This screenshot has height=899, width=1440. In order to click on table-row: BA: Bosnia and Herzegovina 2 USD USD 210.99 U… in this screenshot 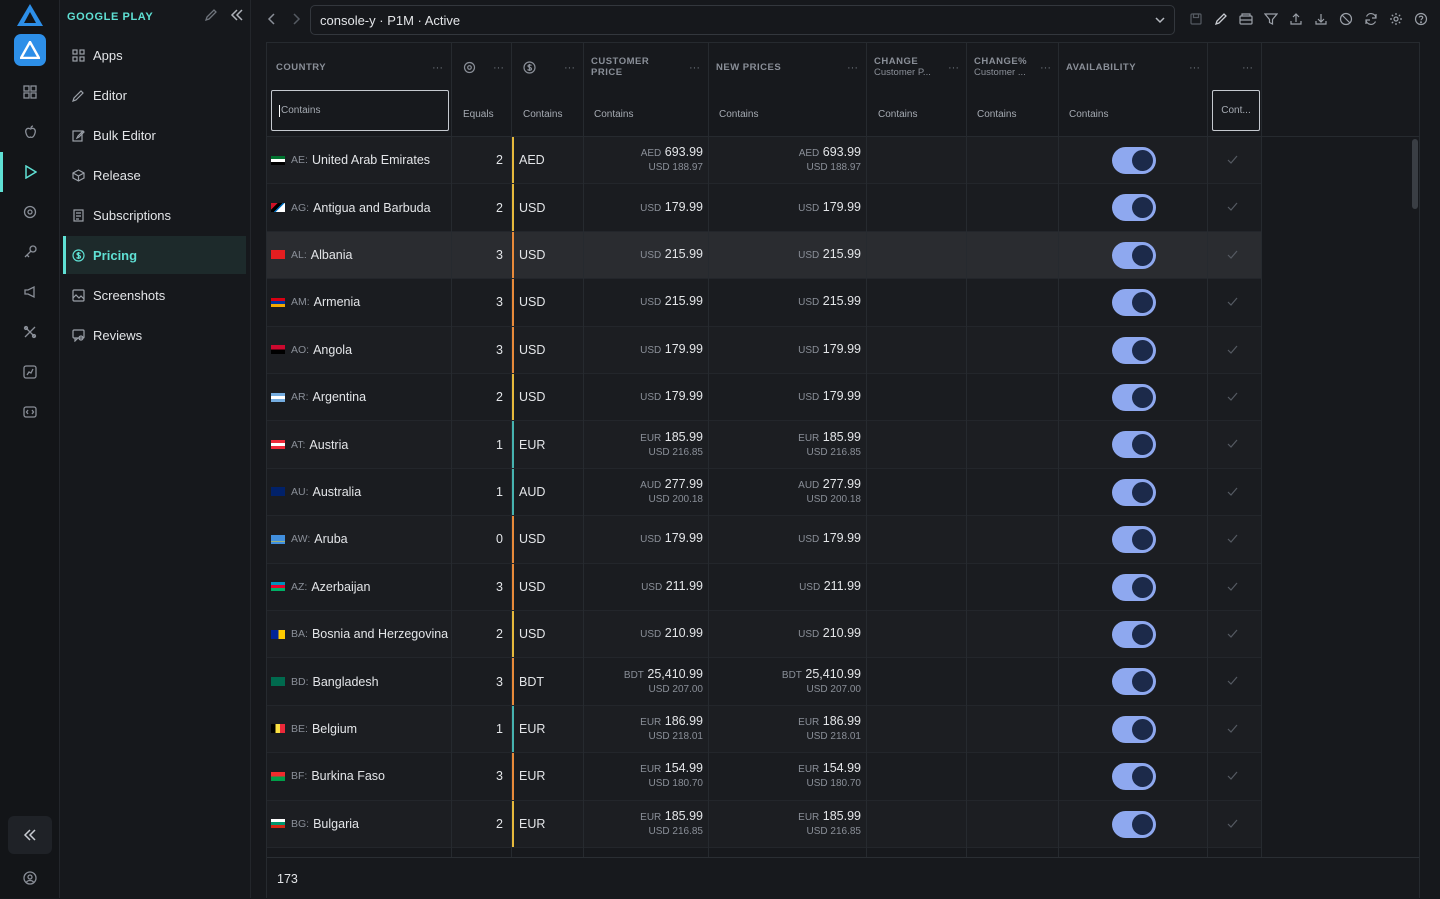, I will do `click(764, 635)`.